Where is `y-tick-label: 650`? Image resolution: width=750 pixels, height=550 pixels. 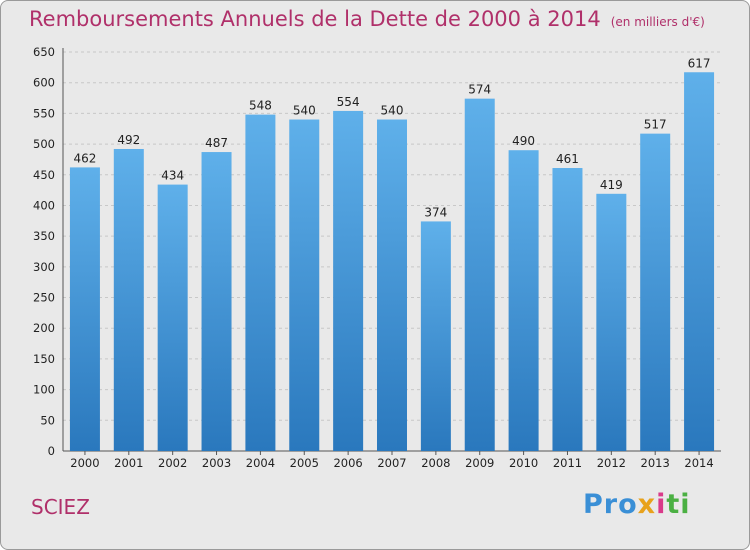 y-tick-label: 650 is located at coordinates (44, 52).